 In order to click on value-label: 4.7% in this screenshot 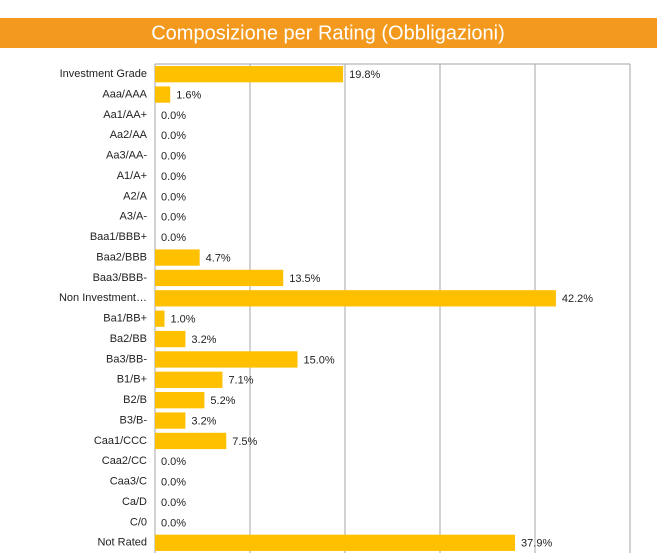, I will do `click(218, 258)`.